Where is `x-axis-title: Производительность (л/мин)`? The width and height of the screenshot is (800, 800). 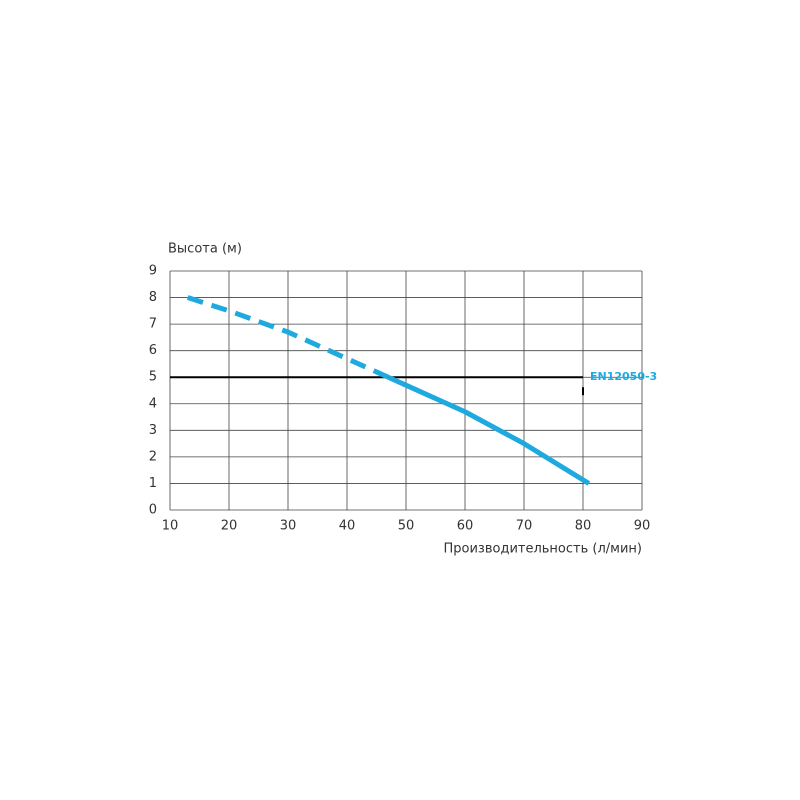
x-axis-title: Производительность (л/мин) is located at coordinates (543, 549).